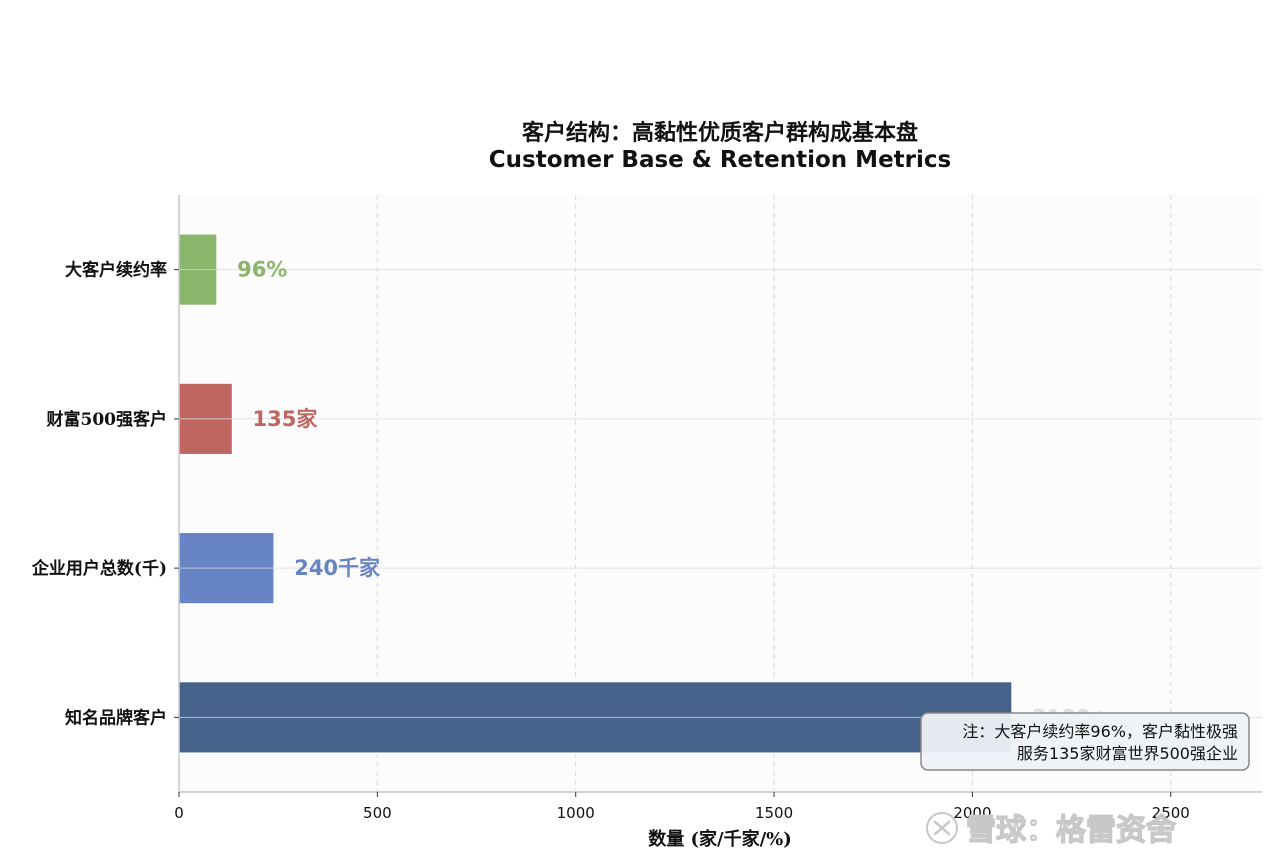  What do you see at coordinates (377, 813) in the screenshot?
I see `x-tick-label-1: 500` at bounding box center [377, 813].